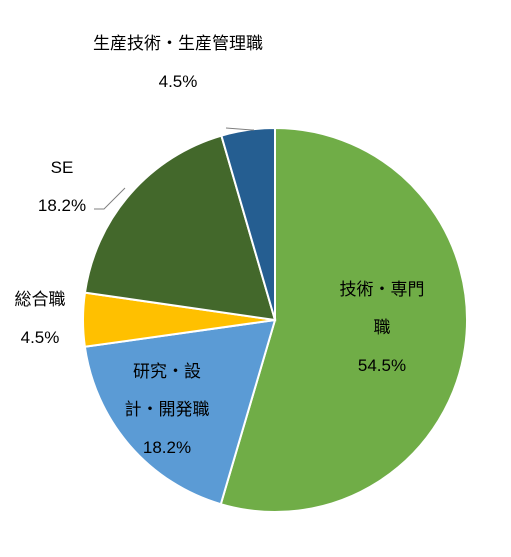  I want to click on category-label: SE, so click(62, 167).